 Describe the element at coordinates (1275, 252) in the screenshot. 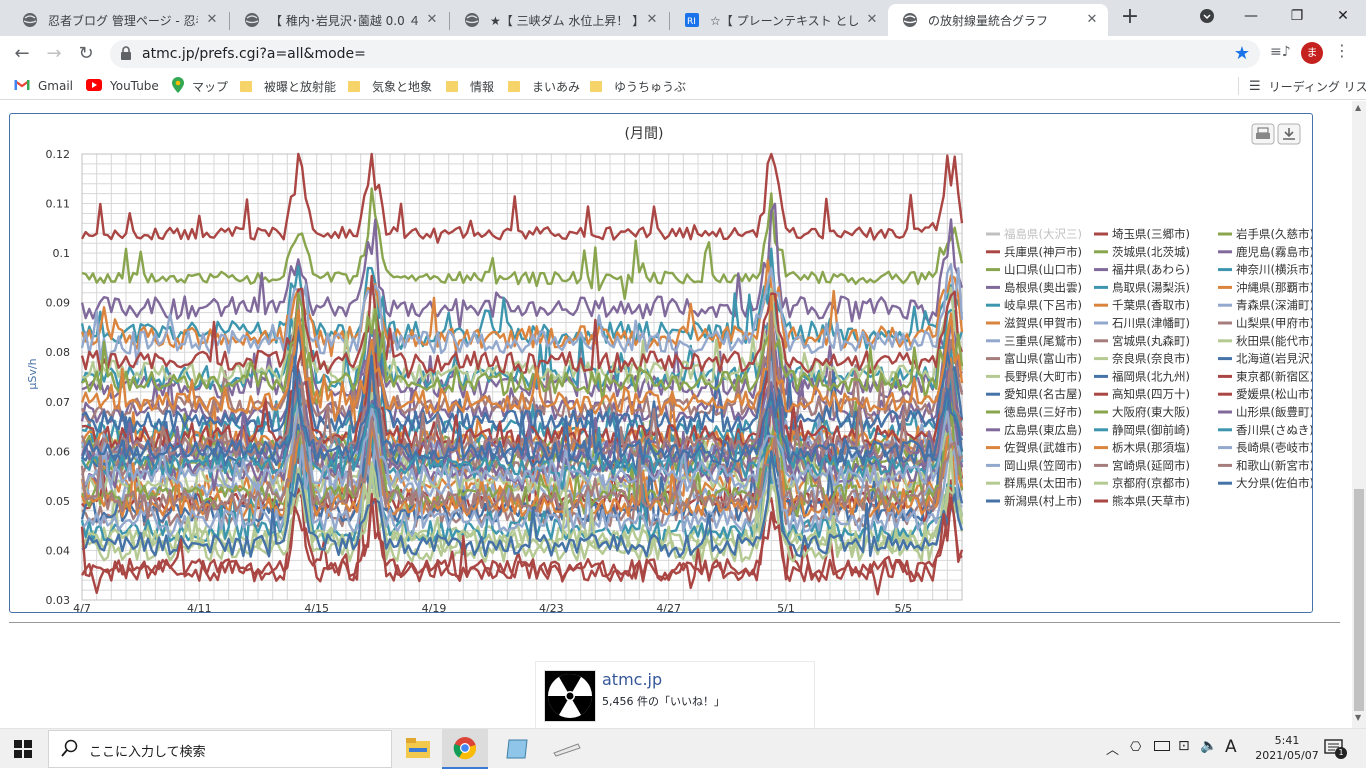

I see `legend-item: 鹿児島(霧島市)` at that location.